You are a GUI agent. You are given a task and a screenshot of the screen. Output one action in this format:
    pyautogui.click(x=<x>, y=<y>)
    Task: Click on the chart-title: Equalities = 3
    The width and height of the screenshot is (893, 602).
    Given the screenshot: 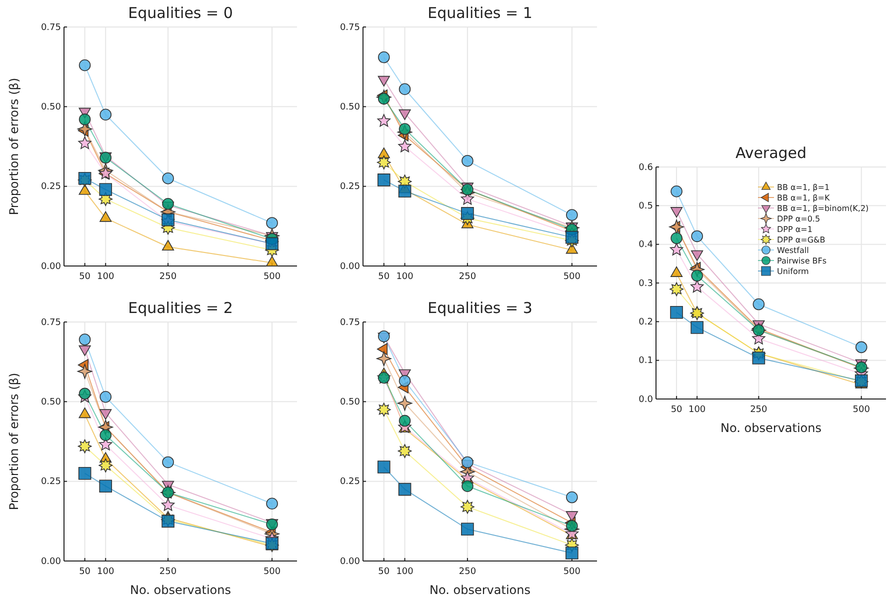 What is the action you would take?
    pyautogui.click(x=480, y=308)
    